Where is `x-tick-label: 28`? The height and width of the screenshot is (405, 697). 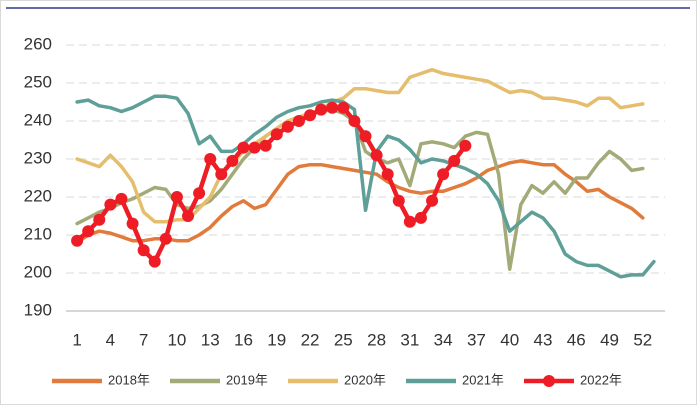
x-tick-label: 28 is located at coordinates (376, 339).